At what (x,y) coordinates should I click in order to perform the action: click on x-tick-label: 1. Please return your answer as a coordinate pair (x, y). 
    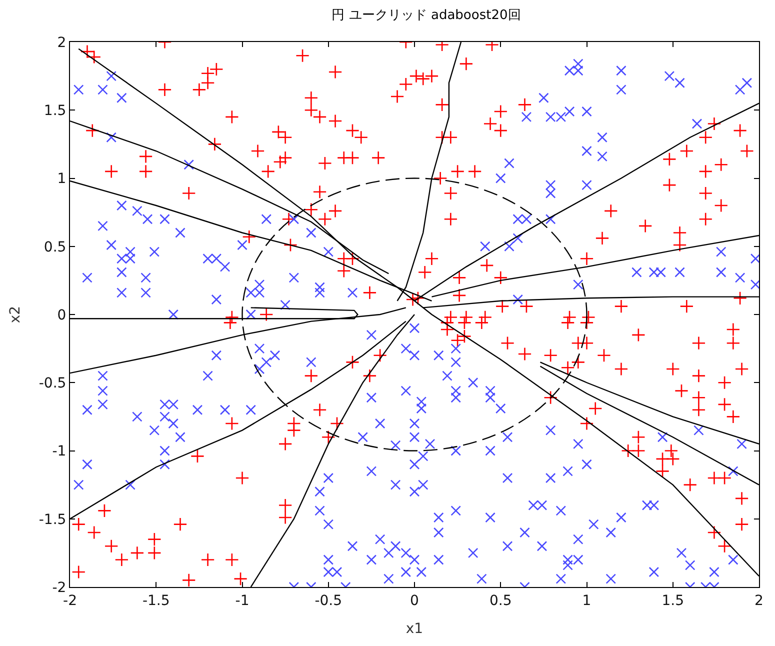
    Looking at the image, I should click on (587, 600).